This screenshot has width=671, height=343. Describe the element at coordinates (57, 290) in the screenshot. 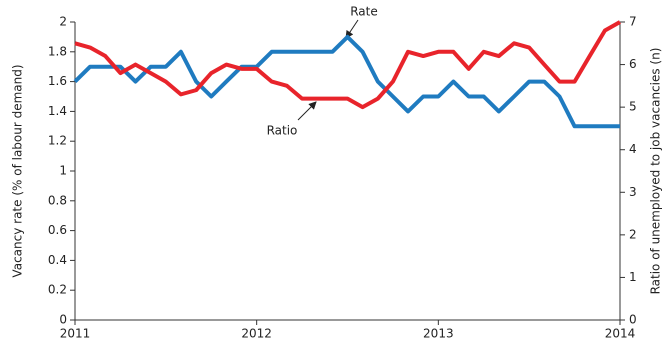

I see `y-tick-label: 0.2` at that location.